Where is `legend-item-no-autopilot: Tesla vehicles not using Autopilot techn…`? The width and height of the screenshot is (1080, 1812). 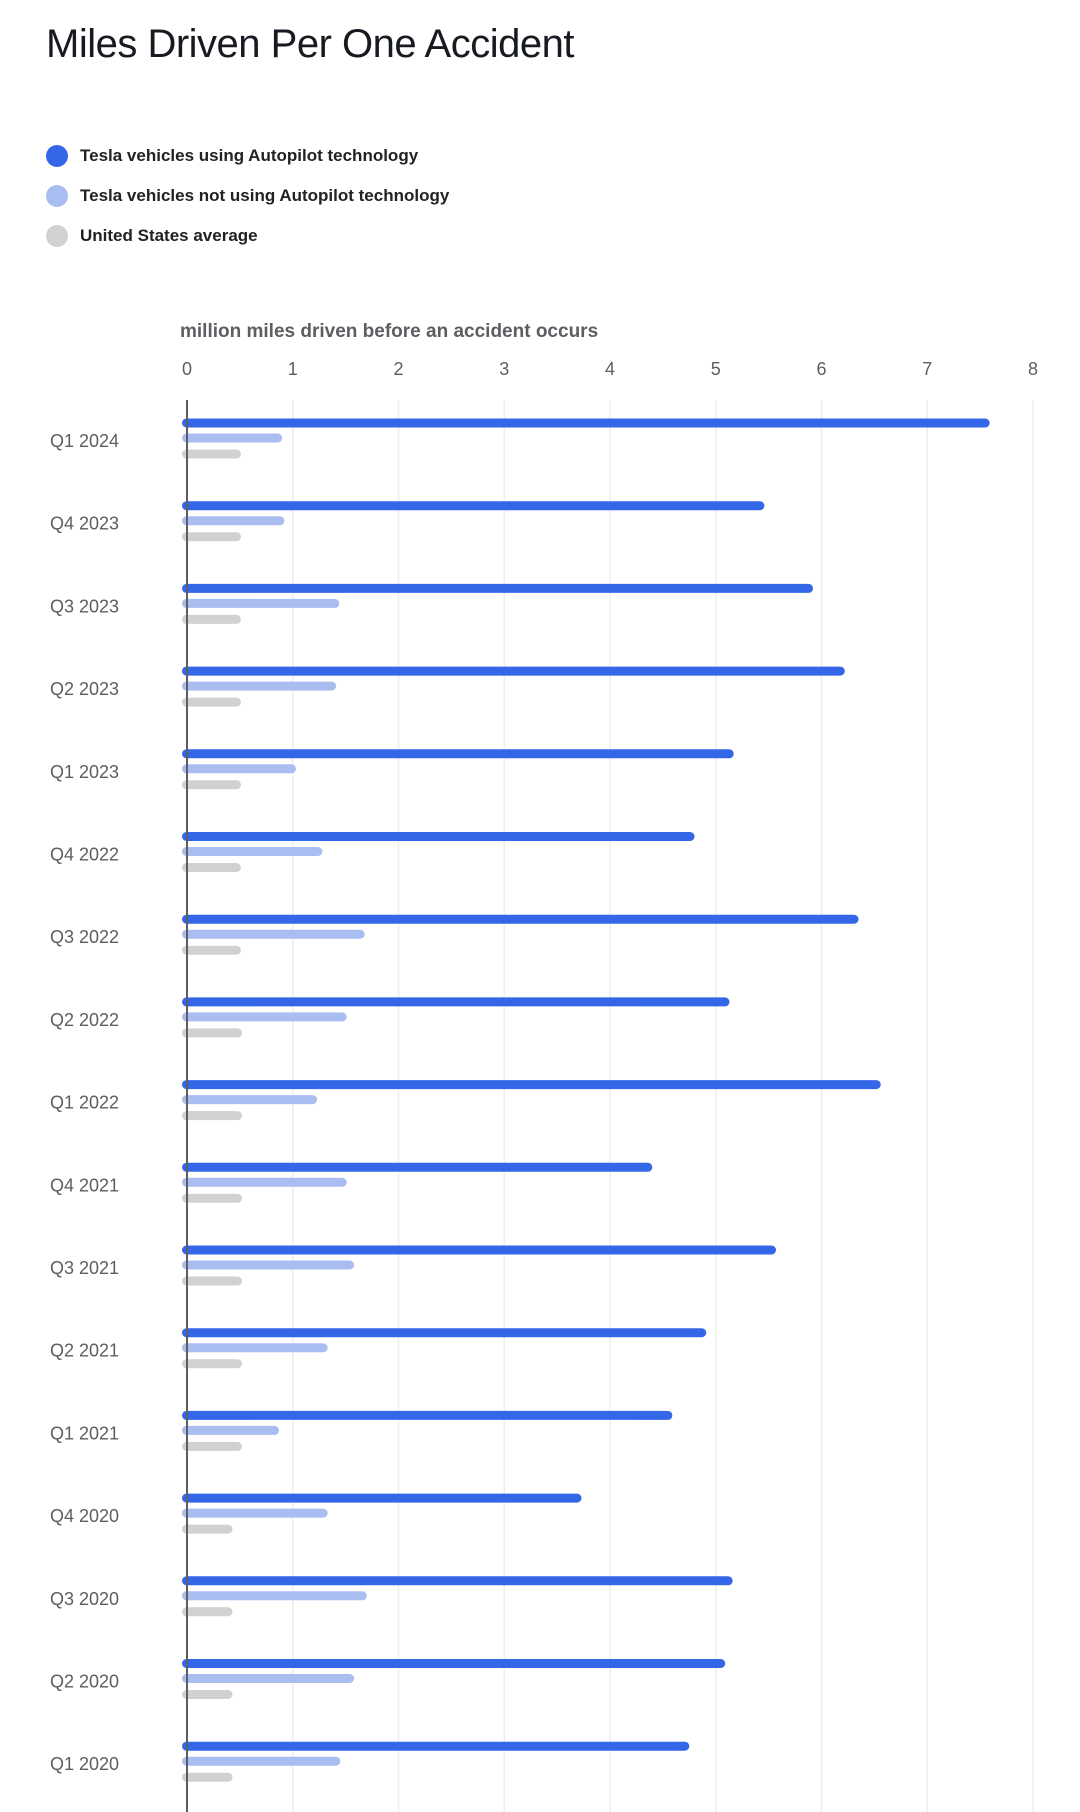 legend-item-no-autopilot: Tesla vehicles not using Autopilot techn… is located at coordinates (247, 196).